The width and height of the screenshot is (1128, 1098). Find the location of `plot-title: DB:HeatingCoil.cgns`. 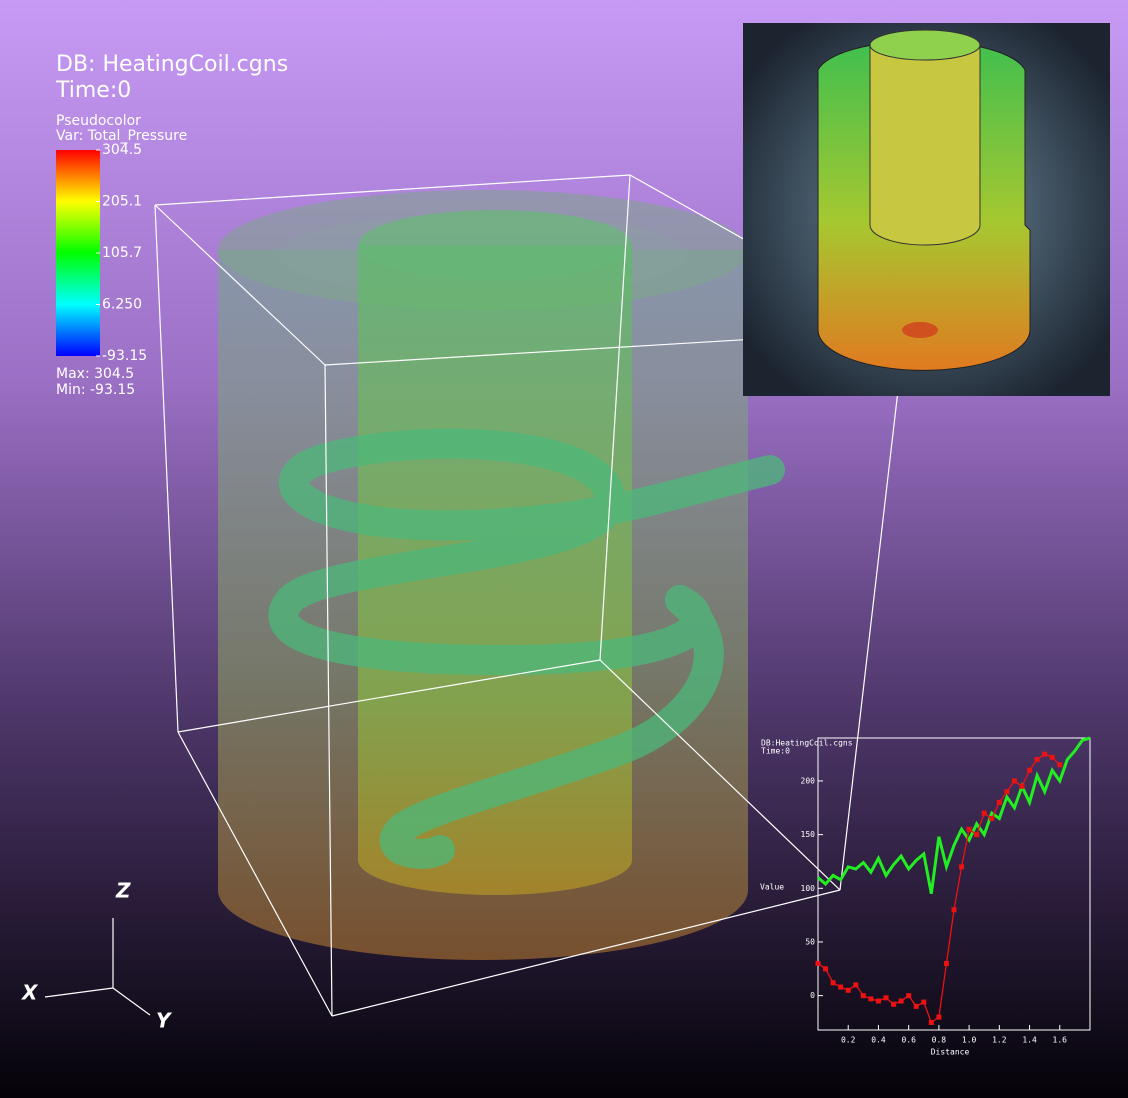

plot-title: DB:HeatingCoil.cgns is located at coordinates (807, 743).